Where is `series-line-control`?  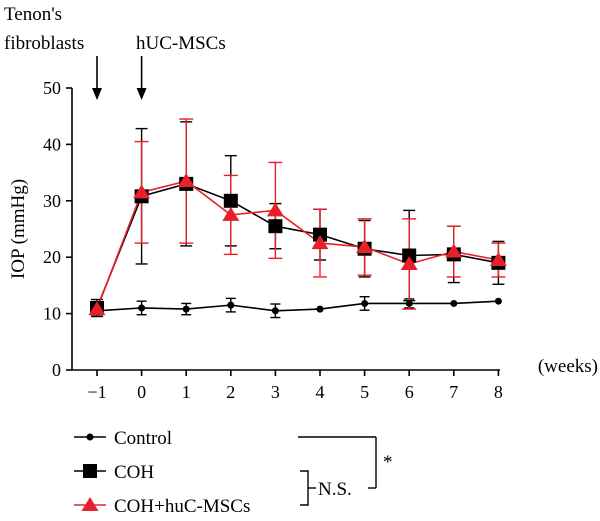 series-line-control is located at coordinates (297, 306).